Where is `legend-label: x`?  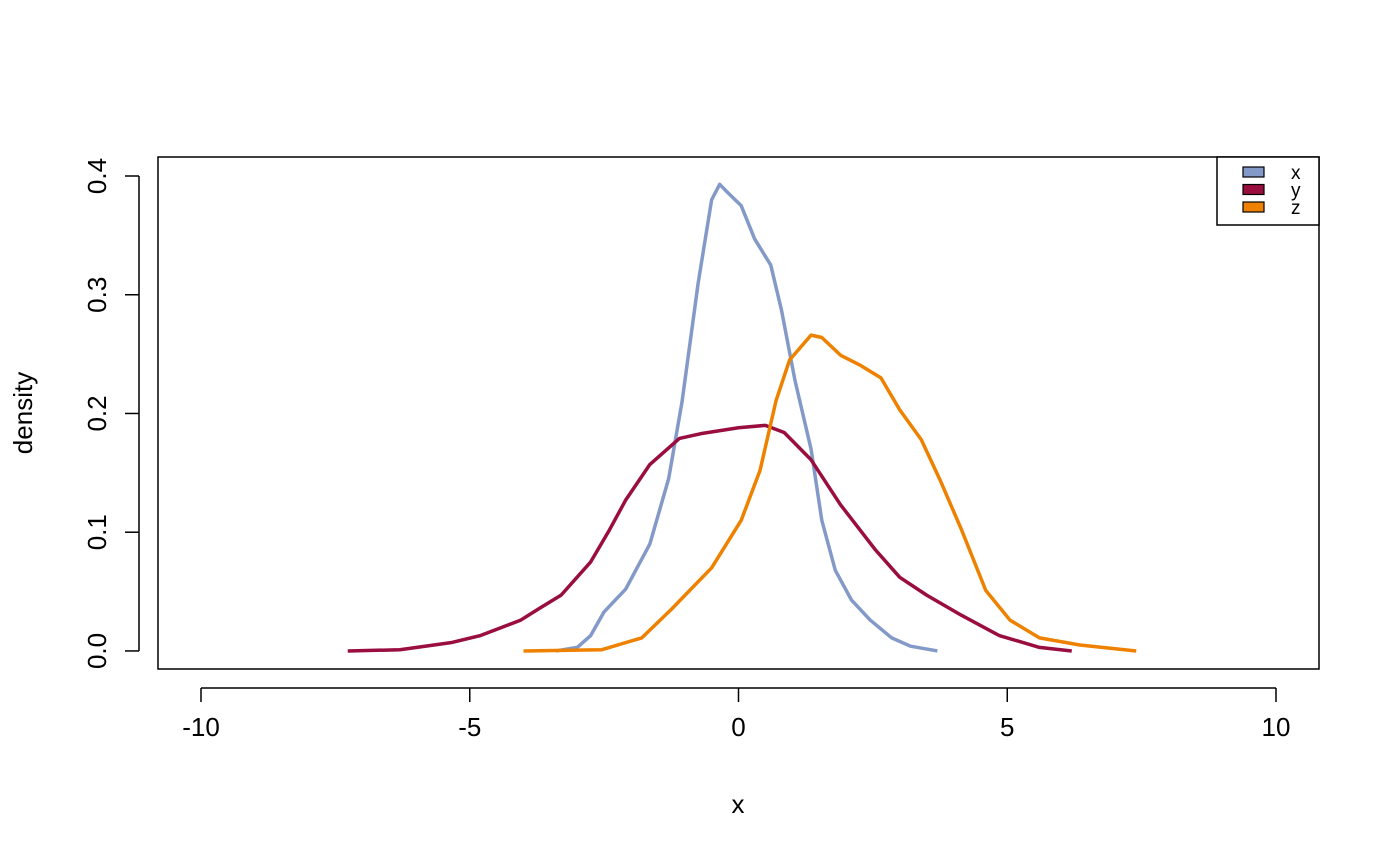 legend-label: x is located at coordinates (1296, 173).